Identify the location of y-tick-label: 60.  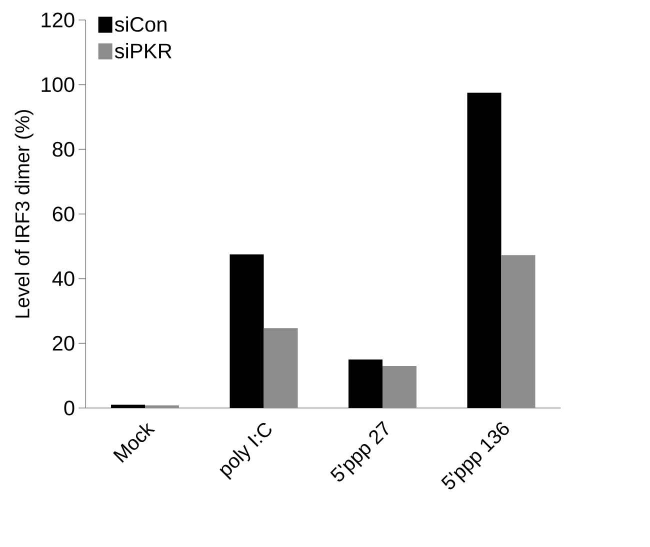
(63, 214).